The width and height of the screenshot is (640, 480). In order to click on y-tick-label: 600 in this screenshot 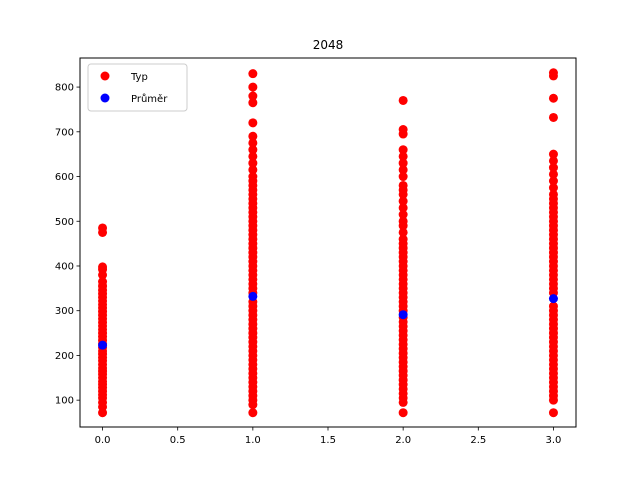, I will do `click(64, 177)`.